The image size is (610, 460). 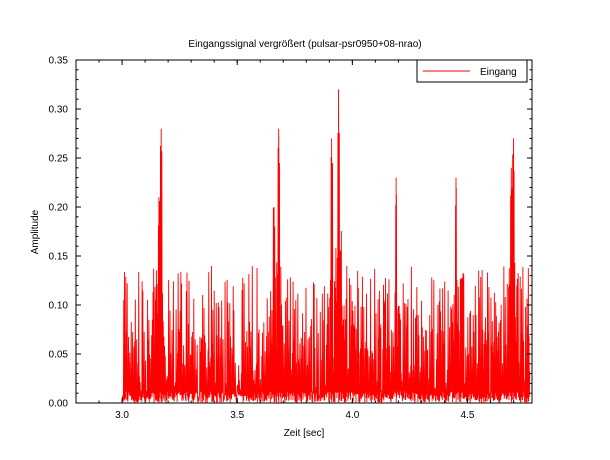 I want to click on y-tick-label: 0.20, so click(x=59, y=208).